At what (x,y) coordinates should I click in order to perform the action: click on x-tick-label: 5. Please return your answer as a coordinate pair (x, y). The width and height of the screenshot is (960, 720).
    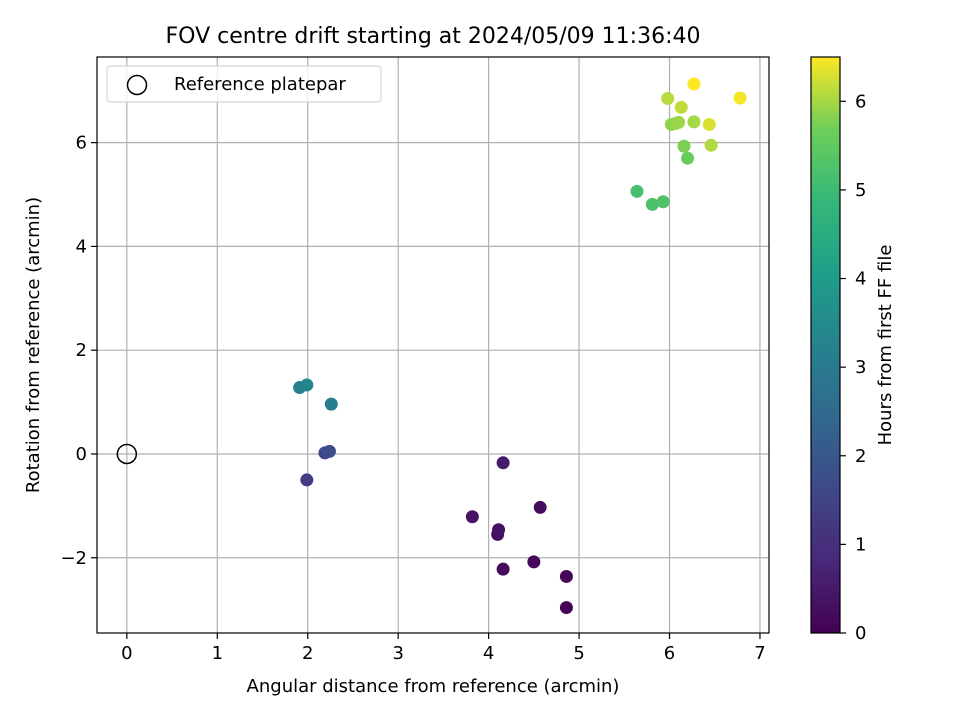
    Looking at the image, I should click on (578, 653).